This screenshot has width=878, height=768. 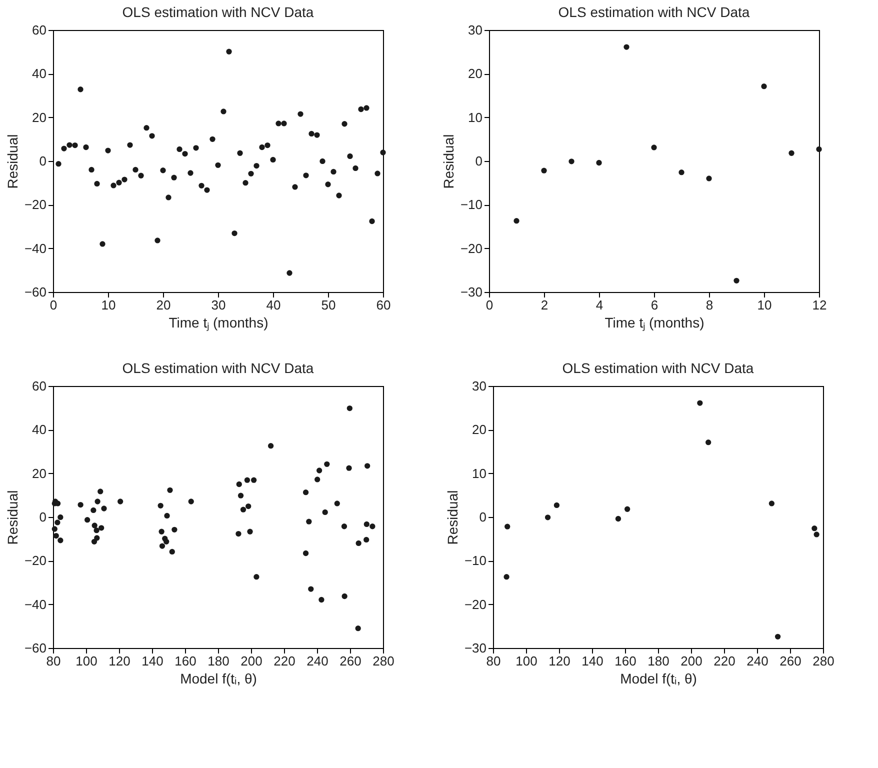 What do you see at coordinates (475, 117) in the screenshot?
I see `y-tick-label: 10` at bounding box center [475, 117].